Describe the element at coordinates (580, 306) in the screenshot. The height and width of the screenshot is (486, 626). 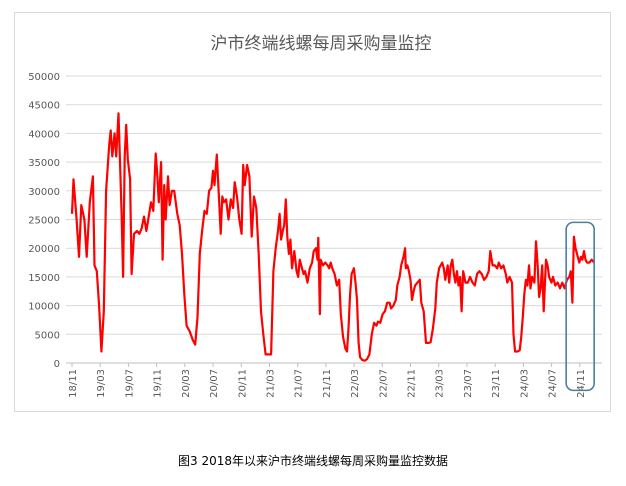
I see `highlight-box` at that location.